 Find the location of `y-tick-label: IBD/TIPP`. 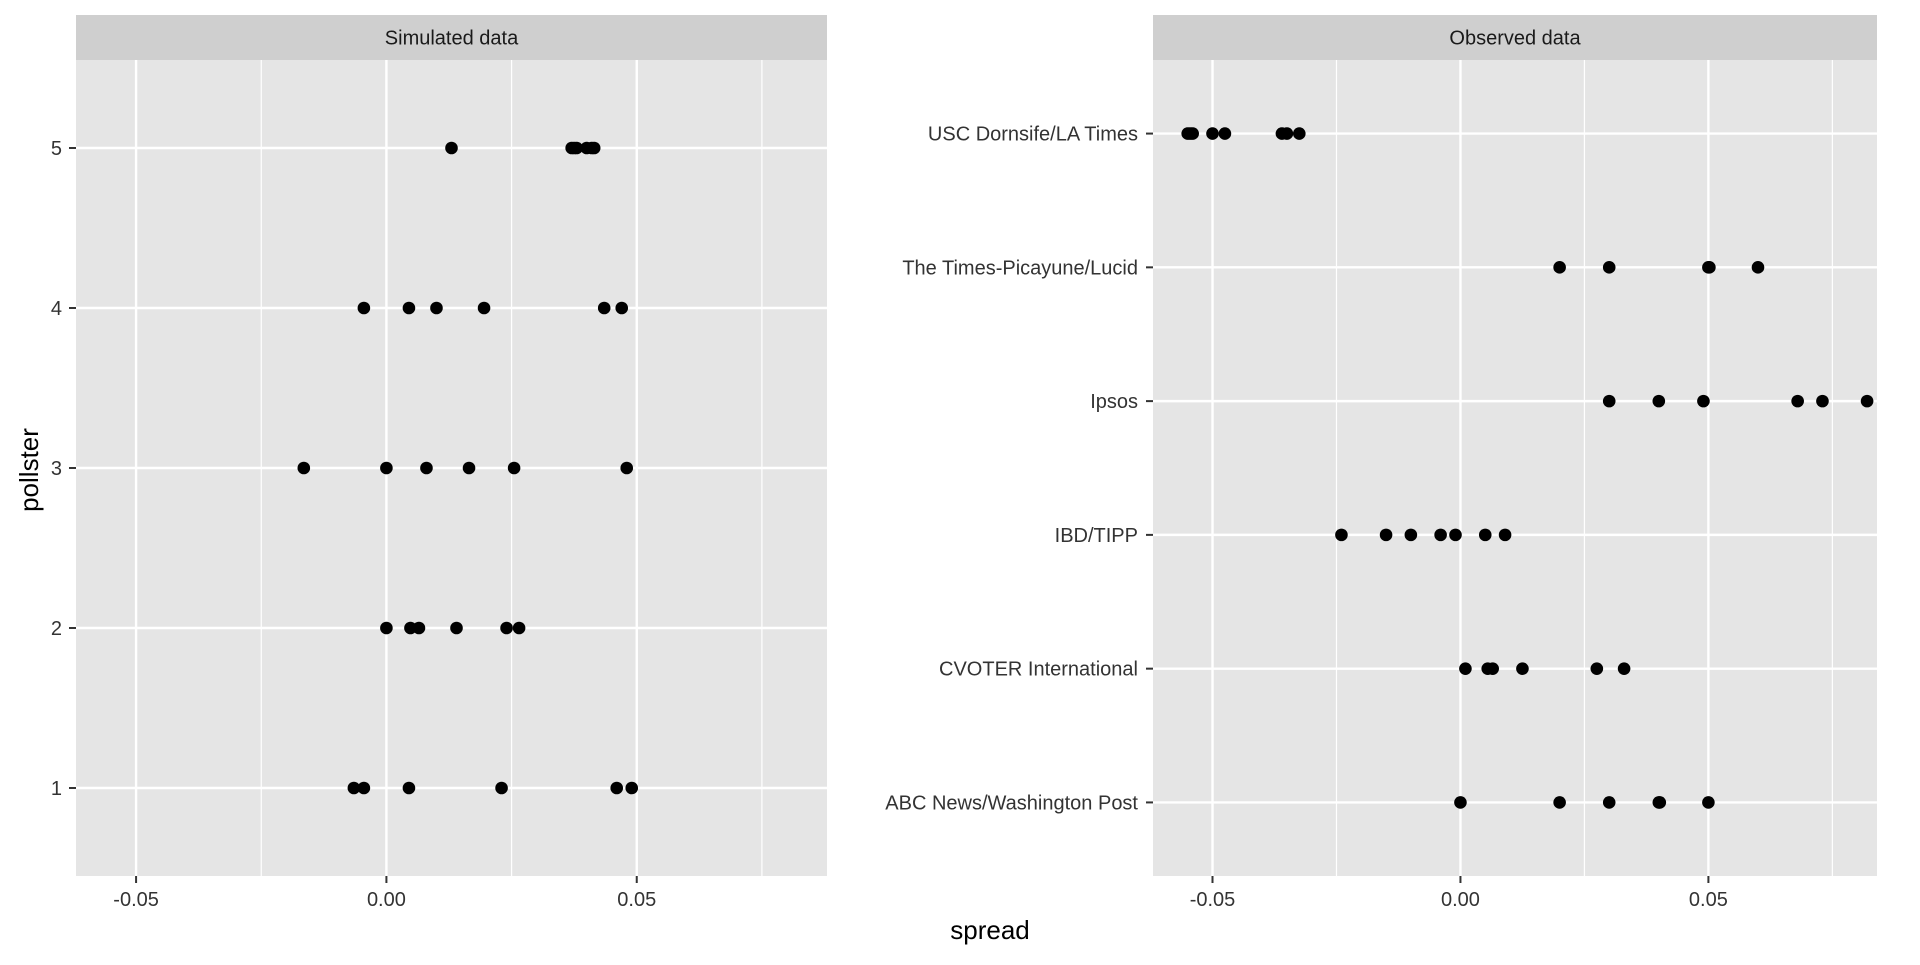

y-tick-label: IBD/TIPP is located at coordinates (1096, 536).